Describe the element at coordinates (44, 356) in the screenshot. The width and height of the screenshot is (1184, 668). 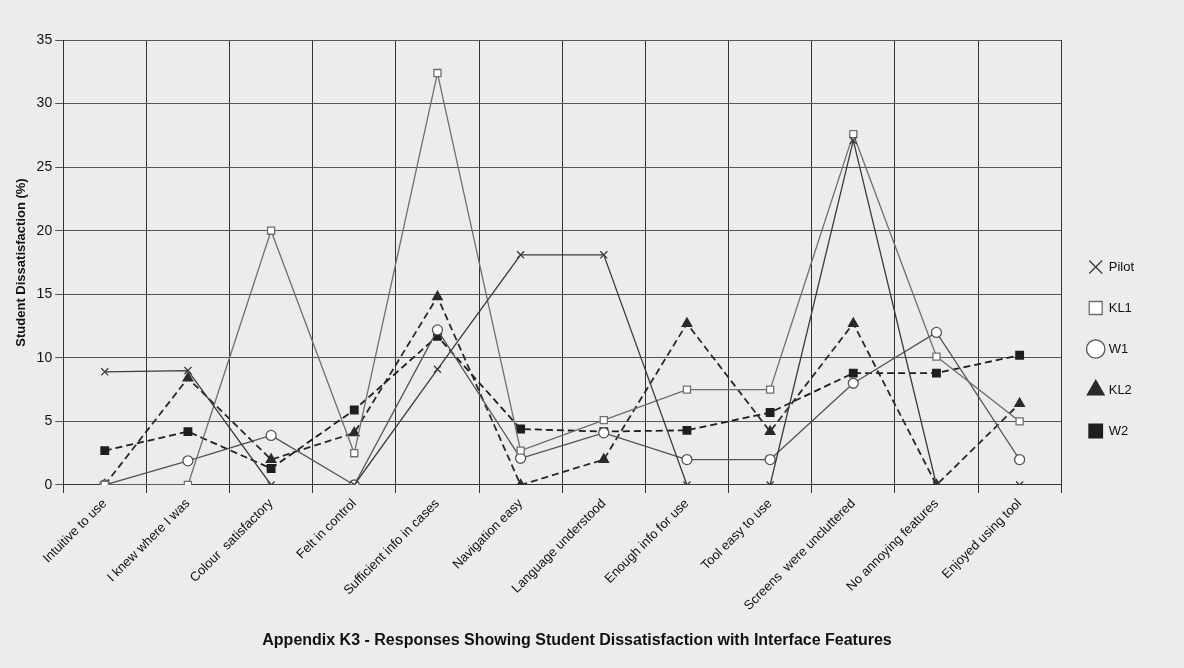
I see `y-tick-label: 10` at that location.